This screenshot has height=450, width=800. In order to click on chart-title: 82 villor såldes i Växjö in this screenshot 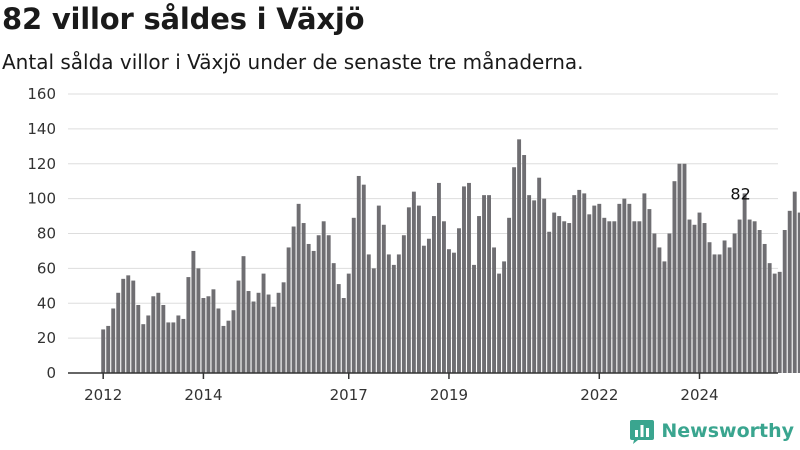, I will do `click(183, 19)`.